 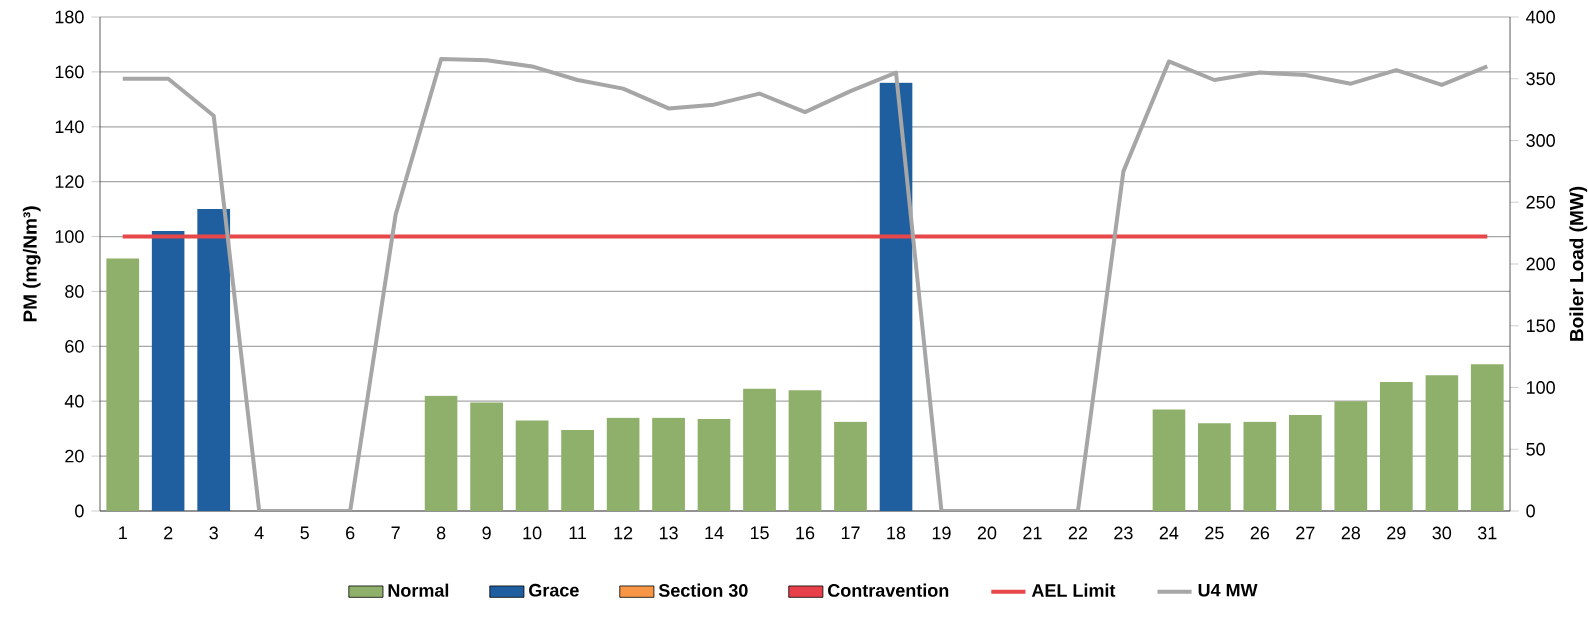 I want to click on y-tick-label: 20, so click(x=74, y=456).